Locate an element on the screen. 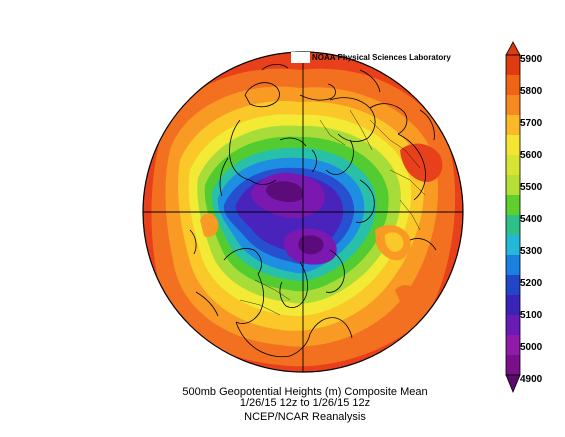  caption-source: NCEP/NCAR Reanalysis is located at coordinates (305, 417).